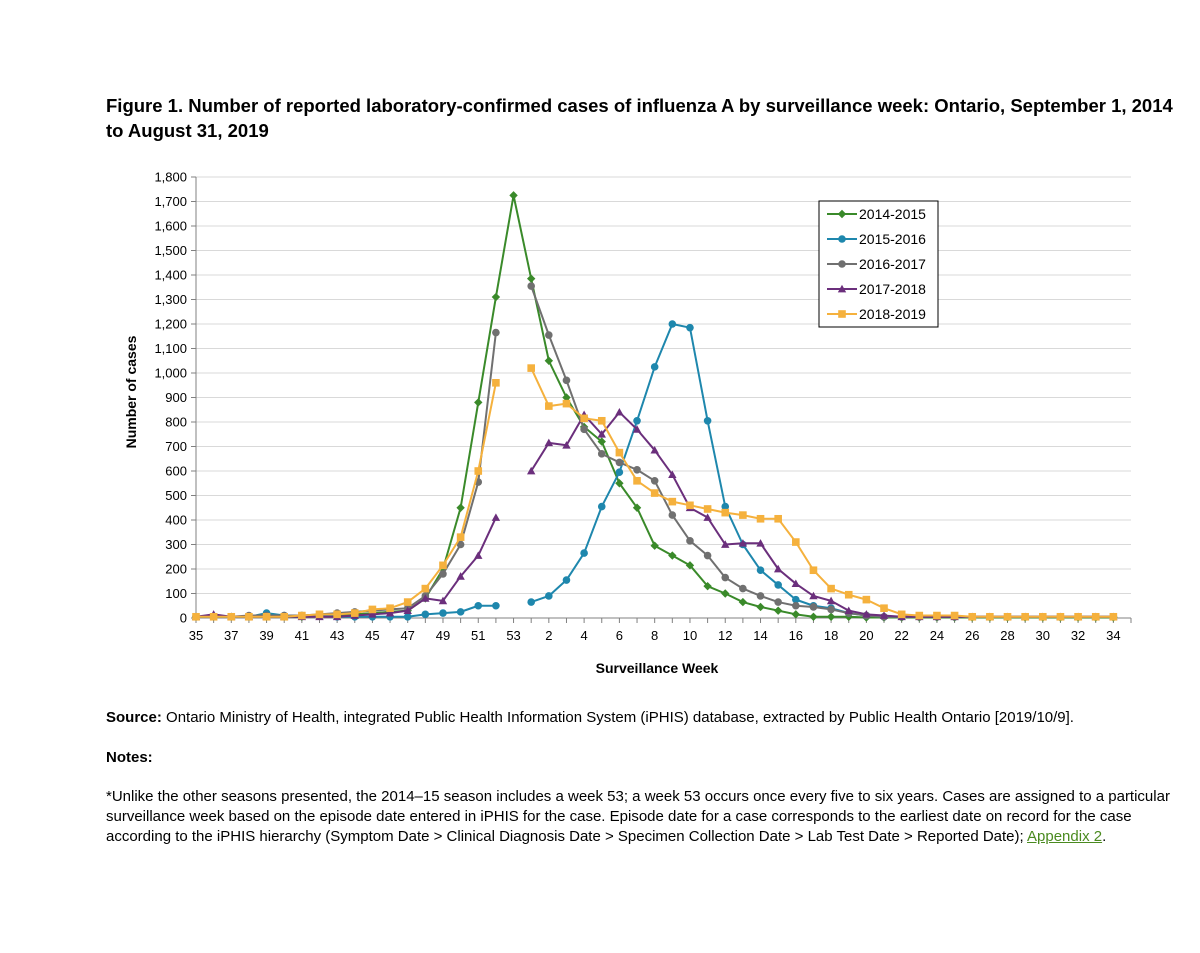 The image size is (1200, 953). What do you see at coordinates (443, 635) in the screenshot?
I see `x-tick-label: 49` at bounding box center [443, 635].